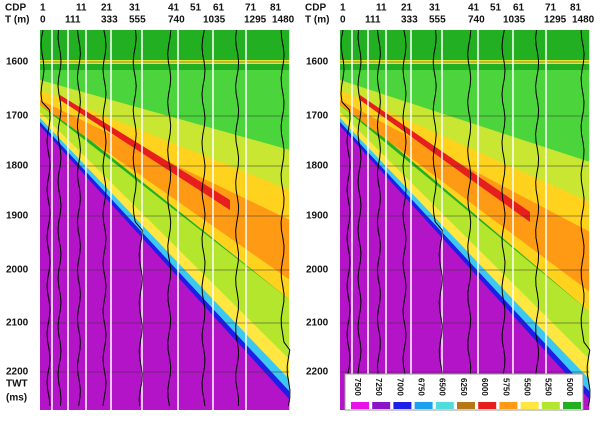  Describe the element at coordinates (526, 387) in the screenshot. I see `colorbar-label: 5500` at that location.